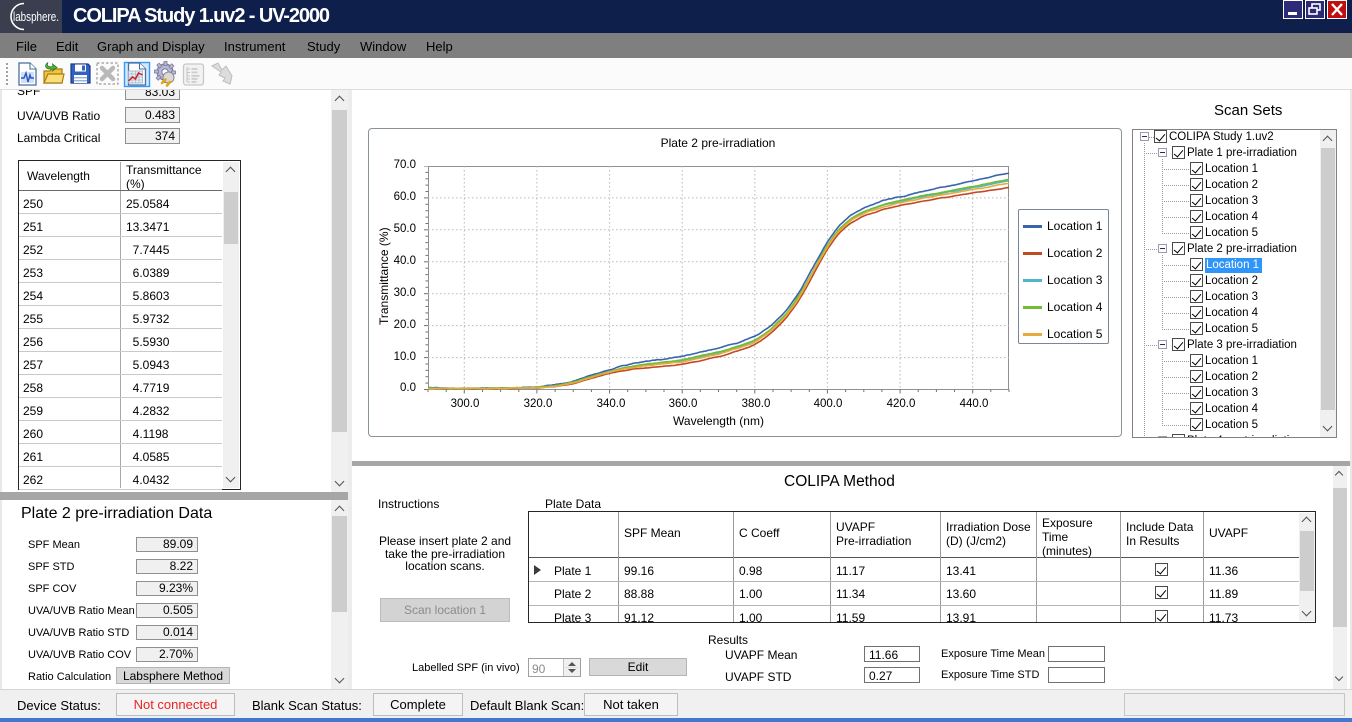 This screenshot has height=722, width=1352. What do you see at coordinates (36, 17) in the screenshot?
I see `svg-text: labsphere.` at bounding box center [36, 17].